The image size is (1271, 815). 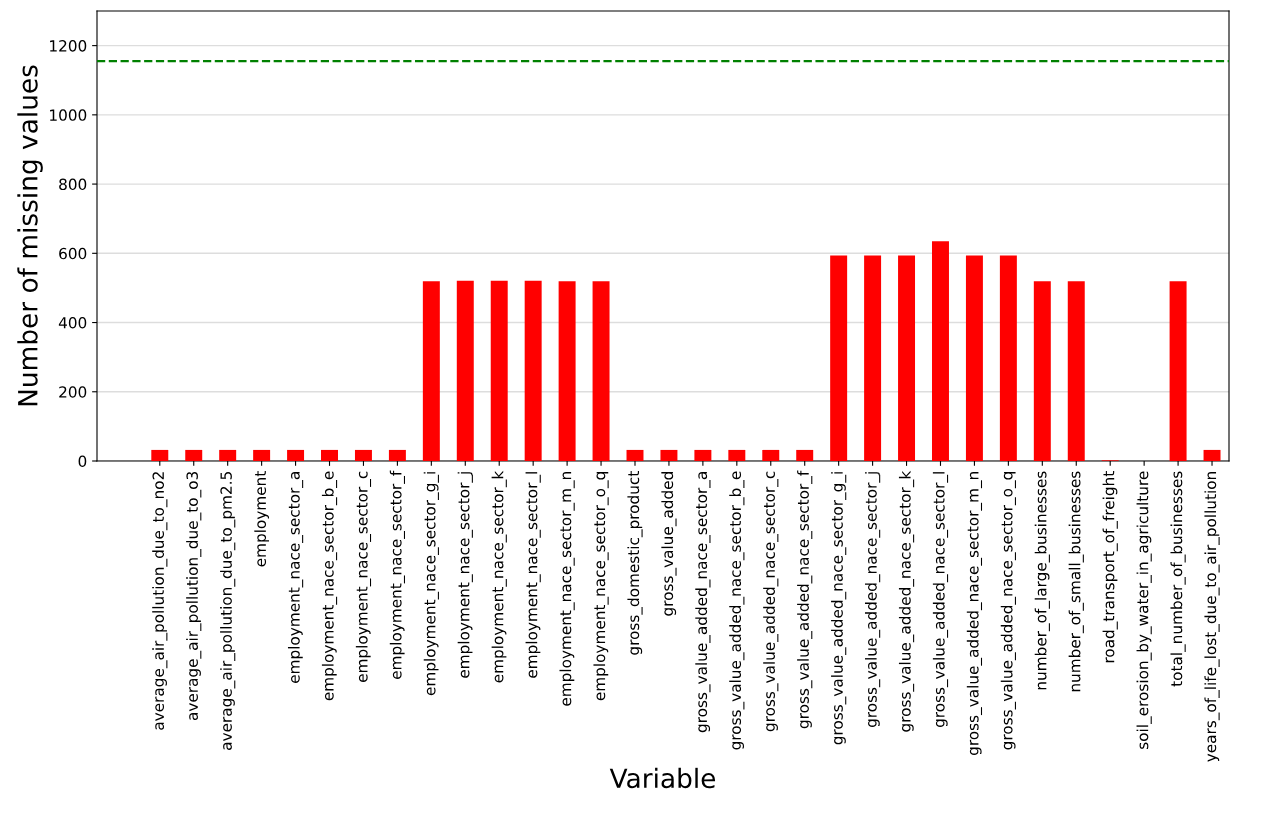 I want to click on x-tick-label: employment, so click(x=262, y=519).